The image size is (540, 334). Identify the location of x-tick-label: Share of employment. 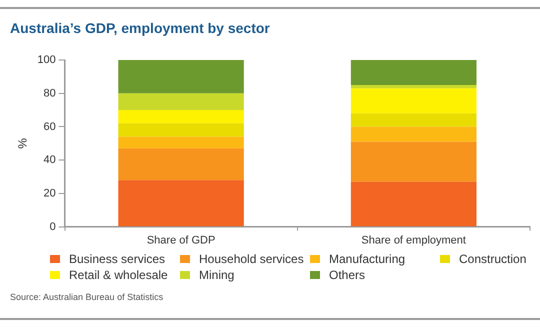
(413, 240).